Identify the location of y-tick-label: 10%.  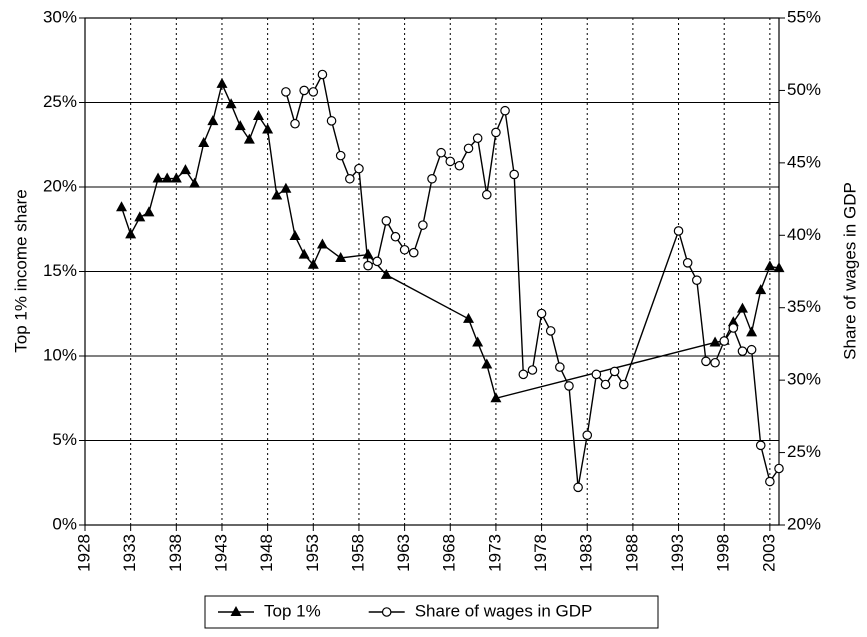
(60, 354).